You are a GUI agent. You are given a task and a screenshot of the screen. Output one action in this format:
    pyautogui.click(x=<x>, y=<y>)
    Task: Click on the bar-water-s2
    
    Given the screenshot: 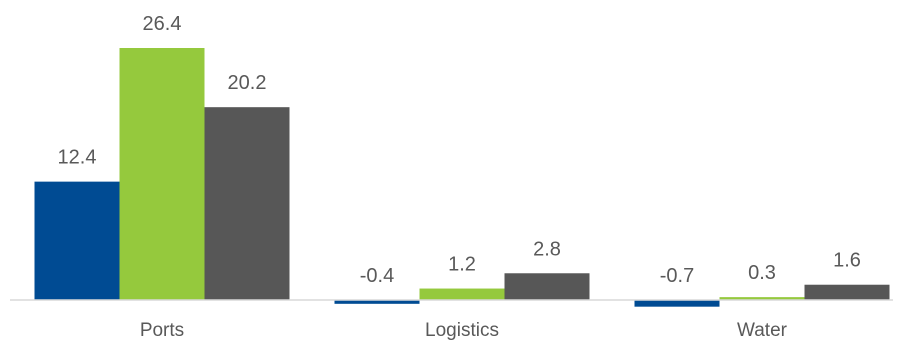 What is the action you would take?
    pyautogui.click(x=762, y=298)
    